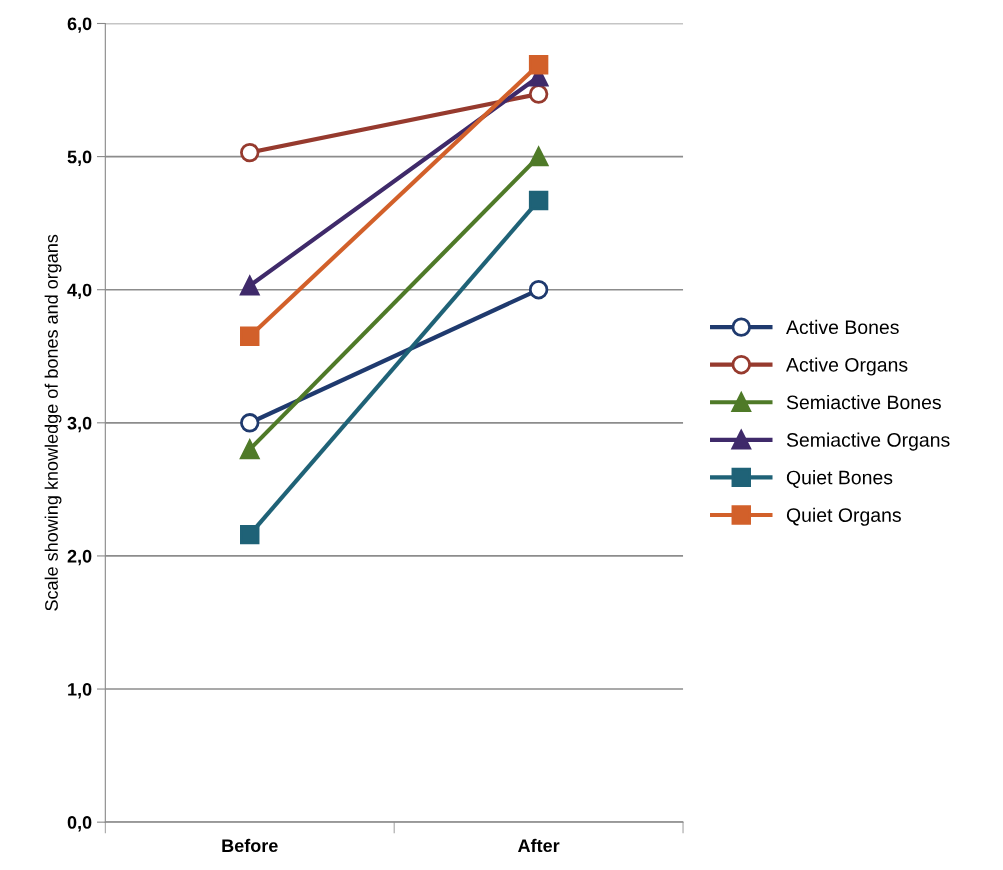  I want to click on y-tick-label: 3,0, so click(79, 424).